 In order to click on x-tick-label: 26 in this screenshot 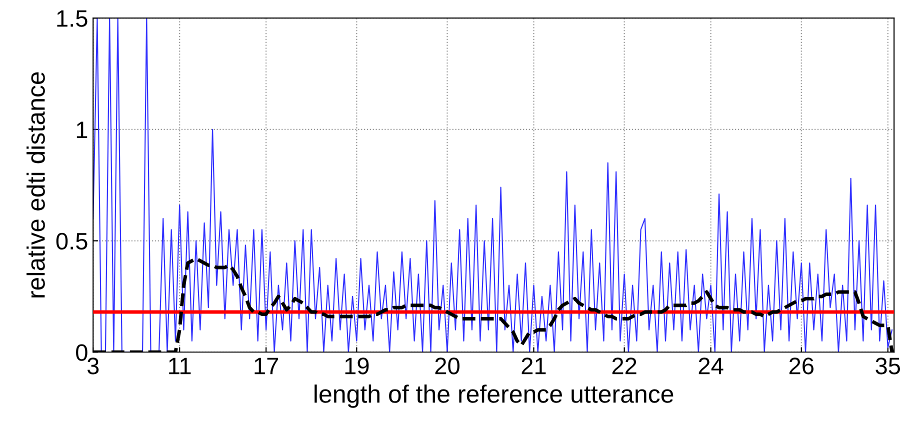, I will do `click(801, 366)`.